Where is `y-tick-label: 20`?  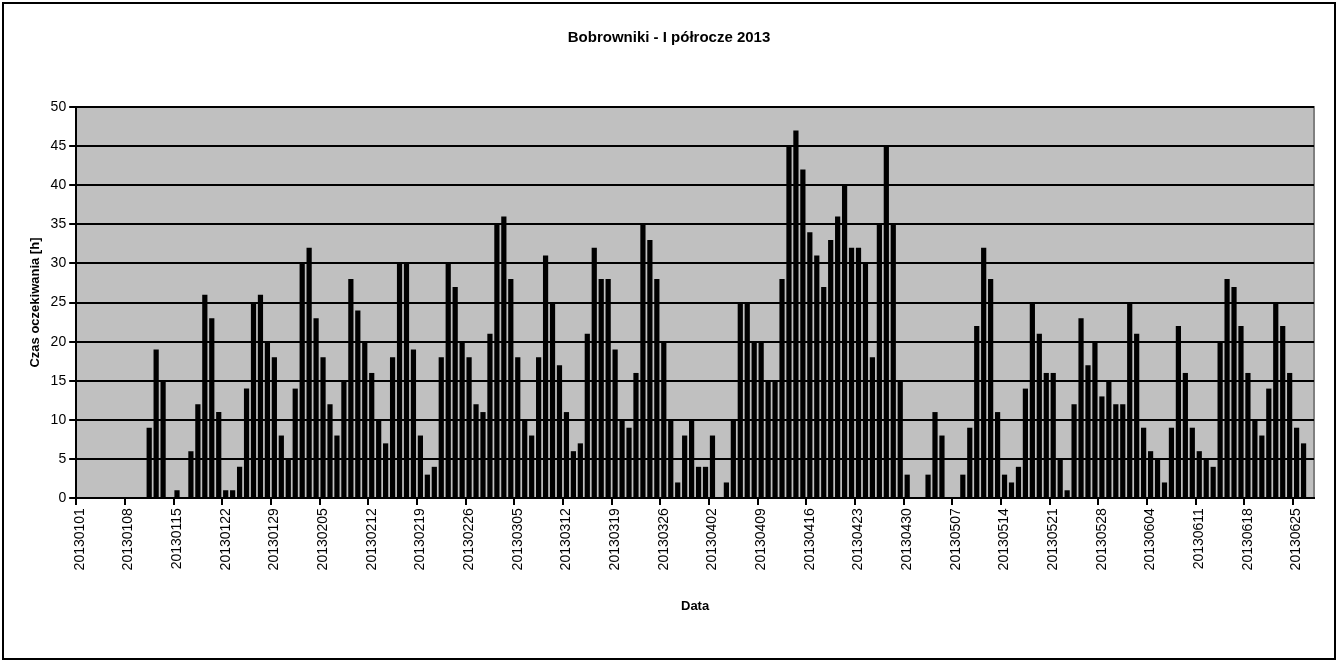
y-tick-label: 20 is located at coordinates (58, 340).